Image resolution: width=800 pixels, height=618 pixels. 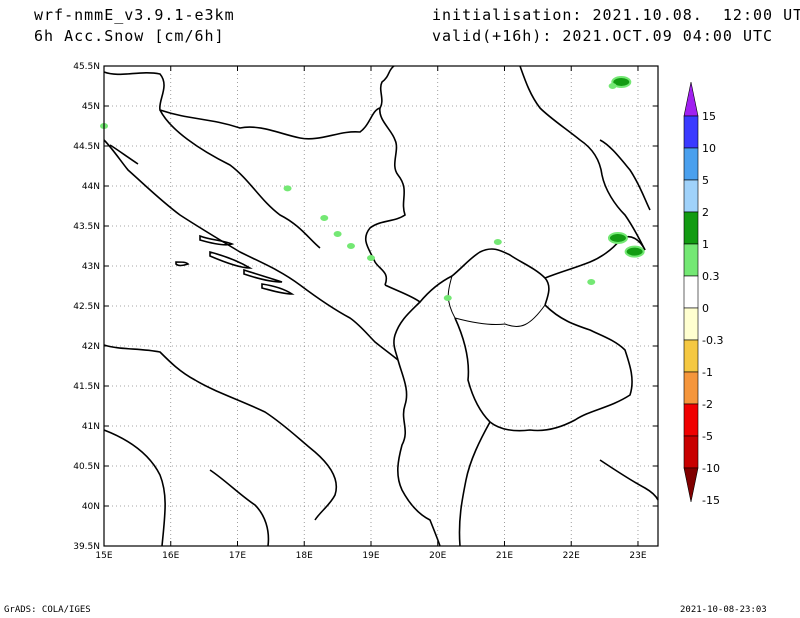 I want to click on island-brac, so click(x=217, y=240).